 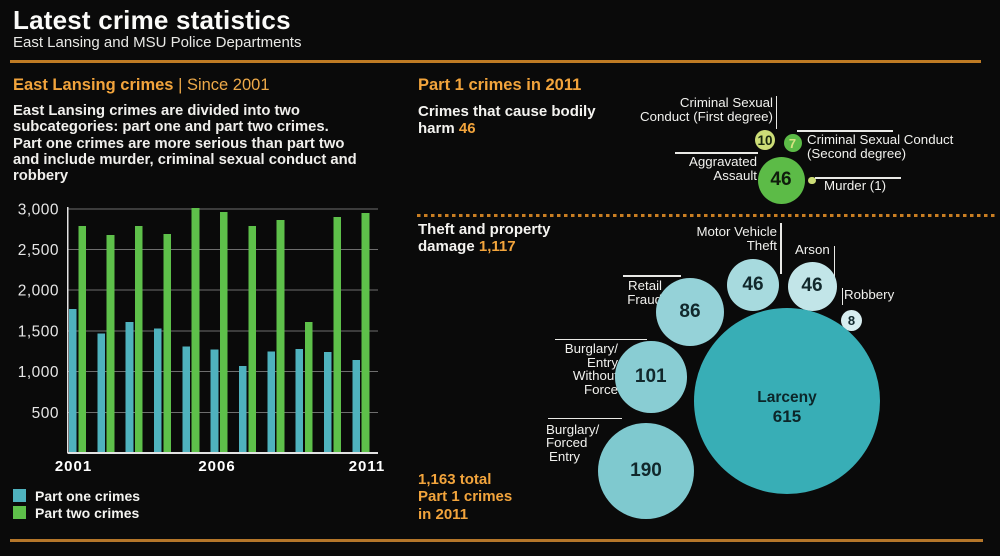 I want to click on bubble-motor-vehicle-theft: 46, so click(x=753, y=285).